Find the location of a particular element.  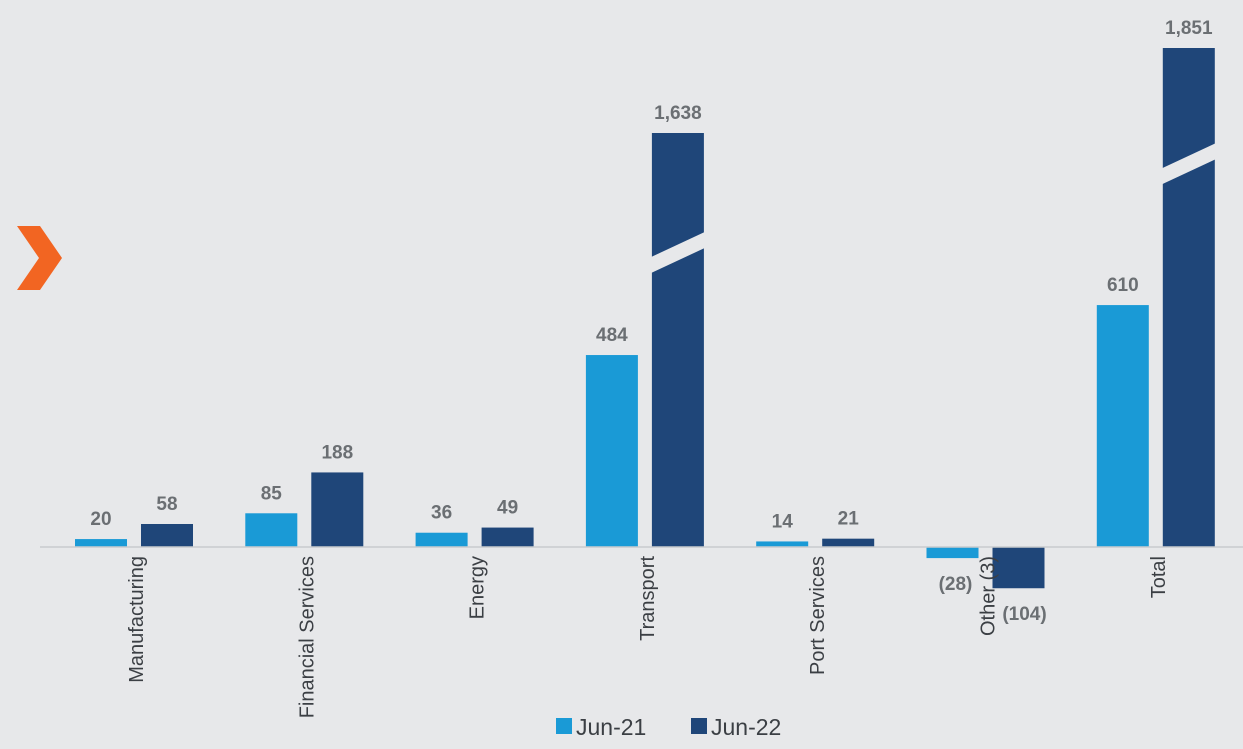

data-label-Jun-21-4: 14 is located at coordinates (783, 521).